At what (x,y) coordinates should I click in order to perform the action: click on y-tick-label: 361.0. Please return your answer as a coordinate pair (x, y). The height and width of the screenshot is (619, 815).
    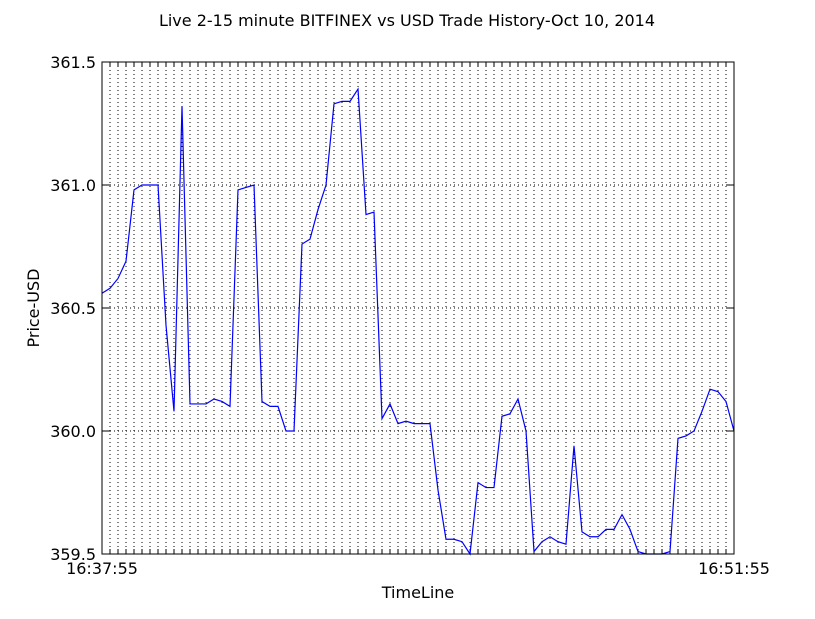
    Looking at the image, I should click on (73, 185).